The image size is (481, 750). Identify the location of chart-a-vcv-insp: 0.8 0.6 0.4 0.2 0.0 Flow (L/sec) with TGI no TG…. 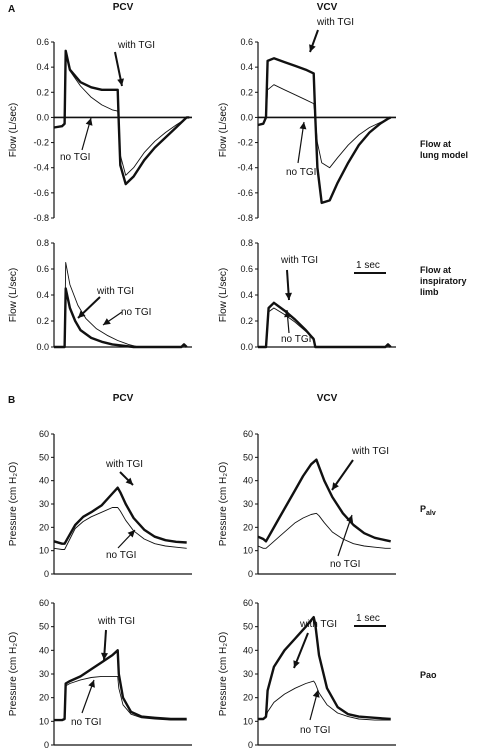
(307, 295).